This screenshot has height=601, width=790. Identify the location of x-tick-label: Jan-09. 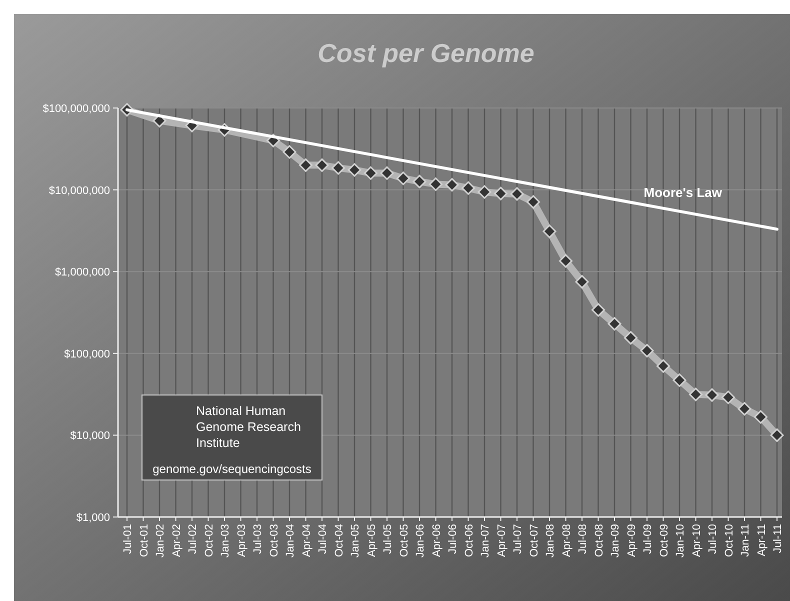
(616, 541).